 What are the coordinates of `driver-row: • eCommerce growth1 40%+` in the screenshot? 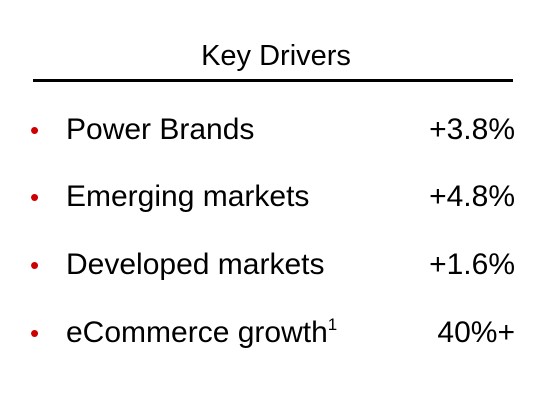 It's located at (276, 333).